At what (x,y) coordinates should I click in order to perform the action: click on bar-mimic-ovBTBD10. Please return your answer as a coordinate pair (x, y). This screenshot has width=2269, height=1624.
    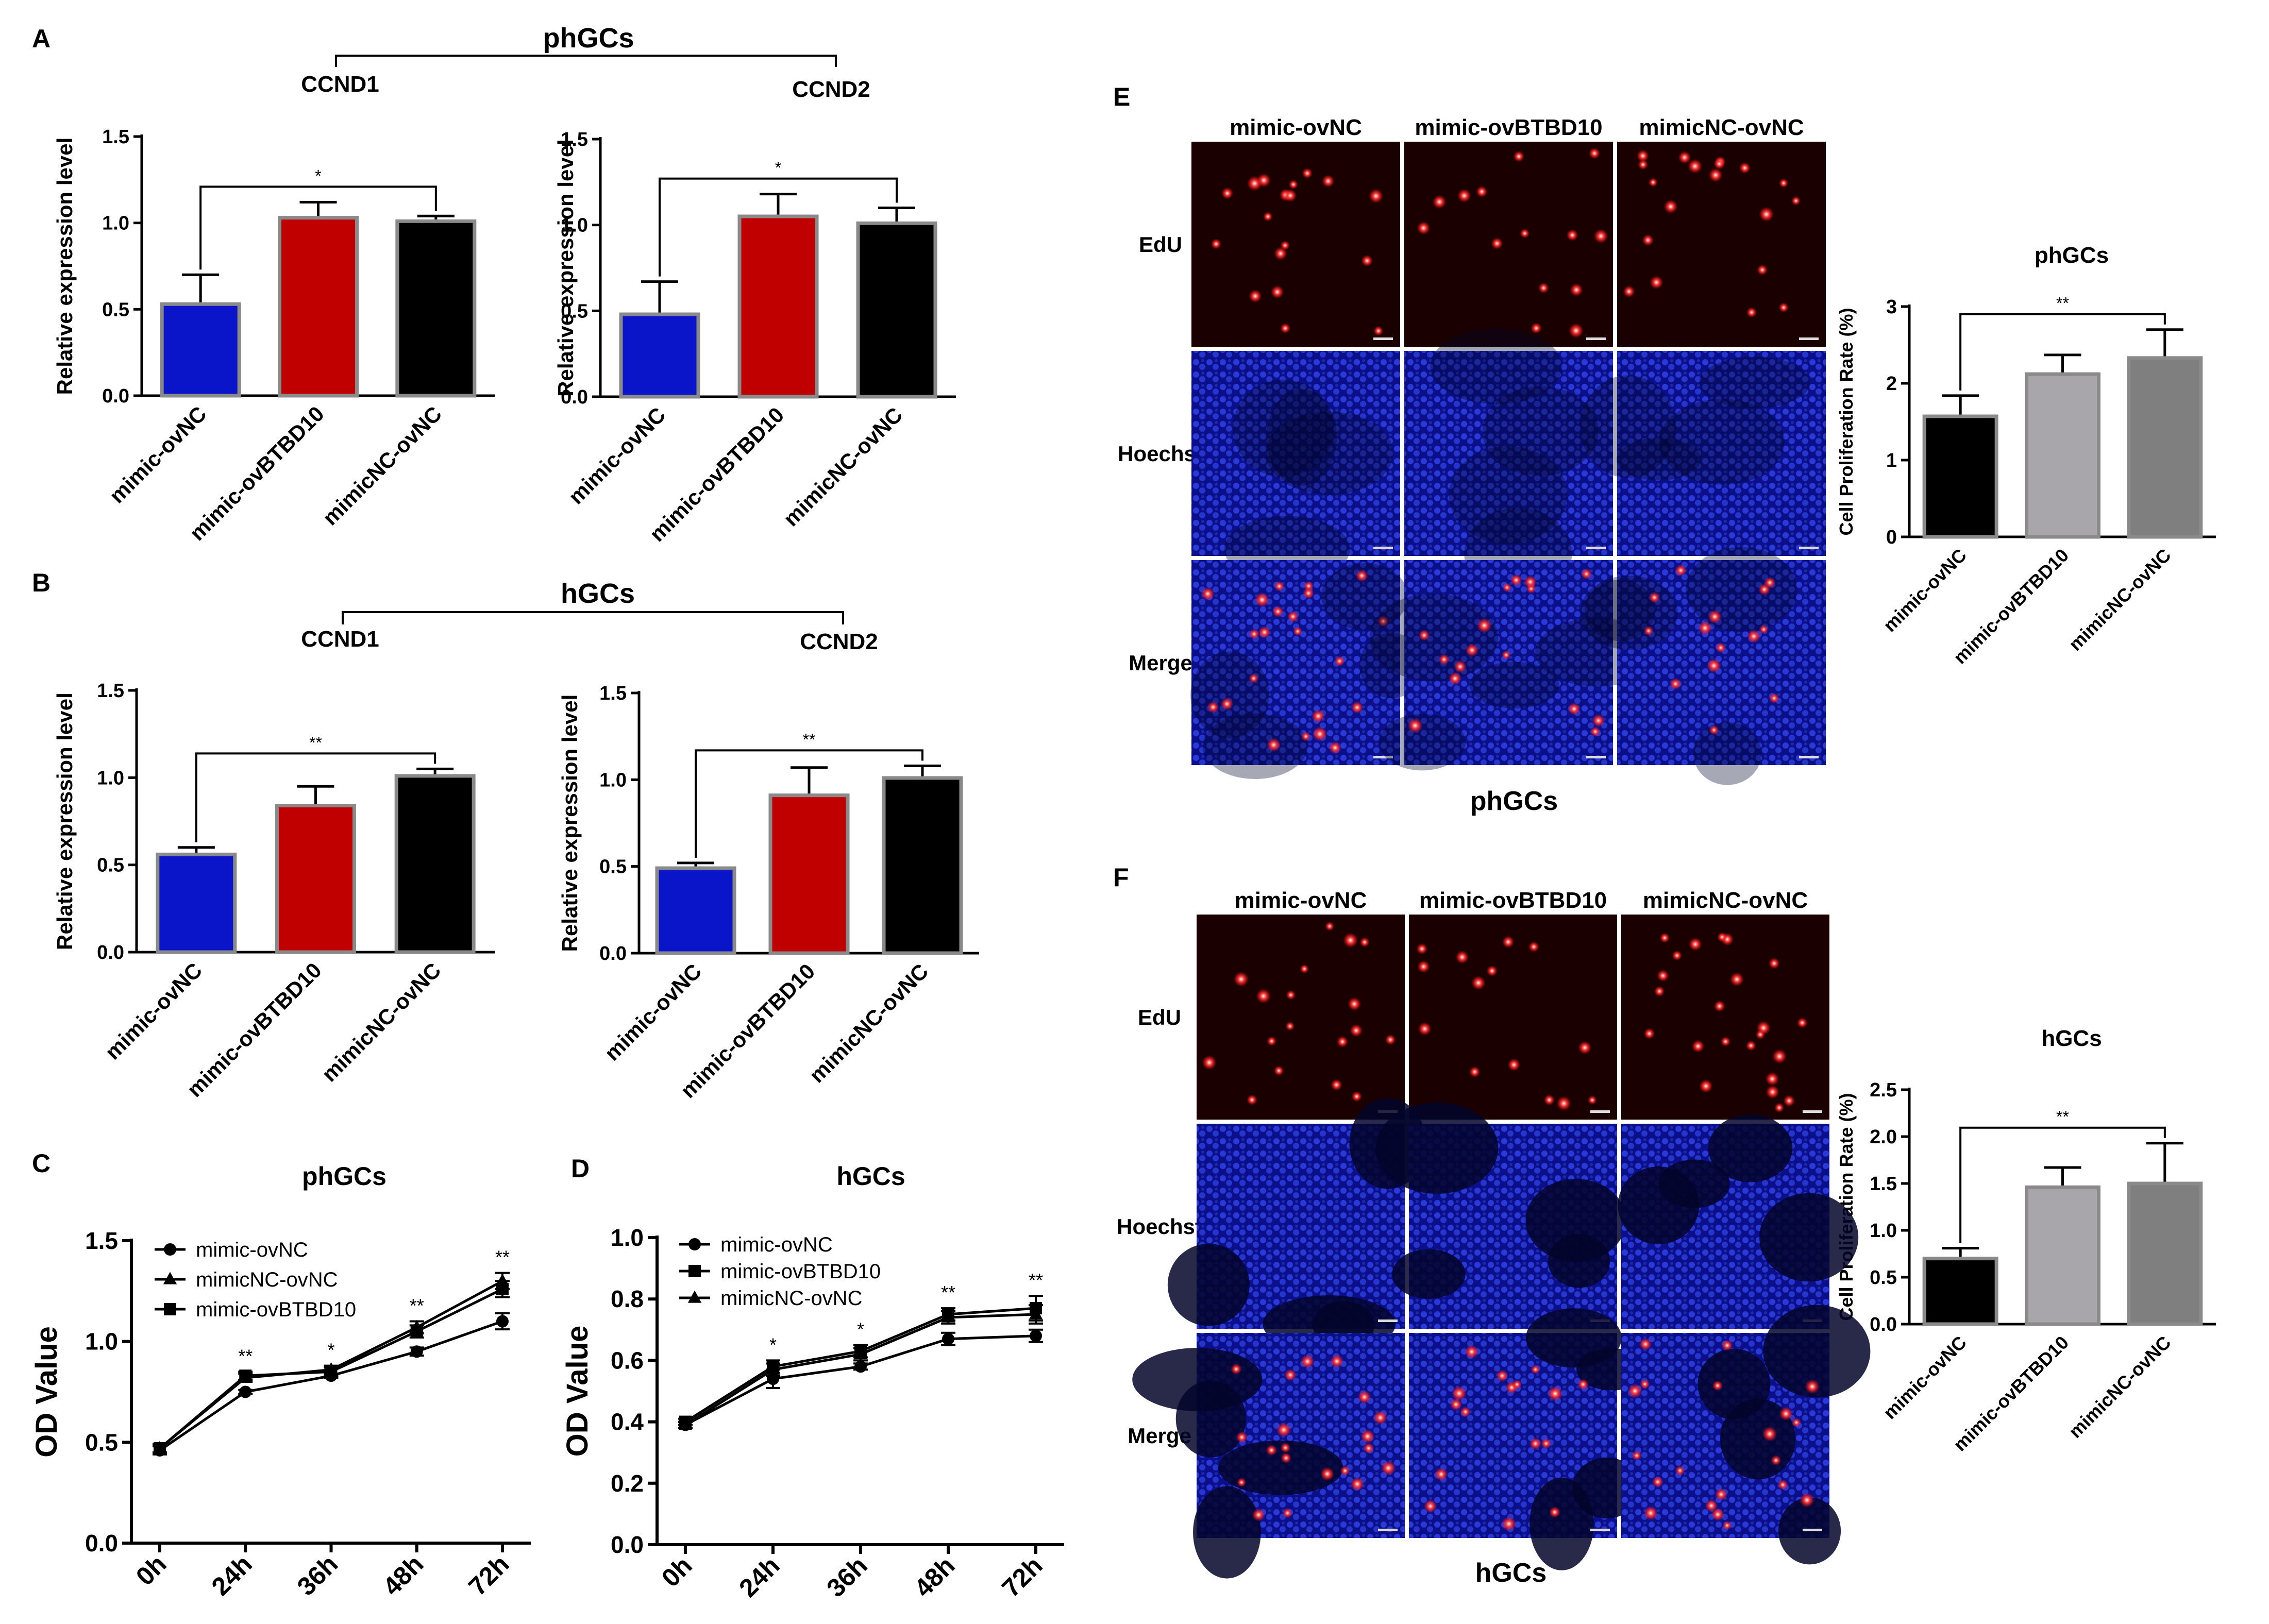
    Looking at the image, I should click on (2062, 456).